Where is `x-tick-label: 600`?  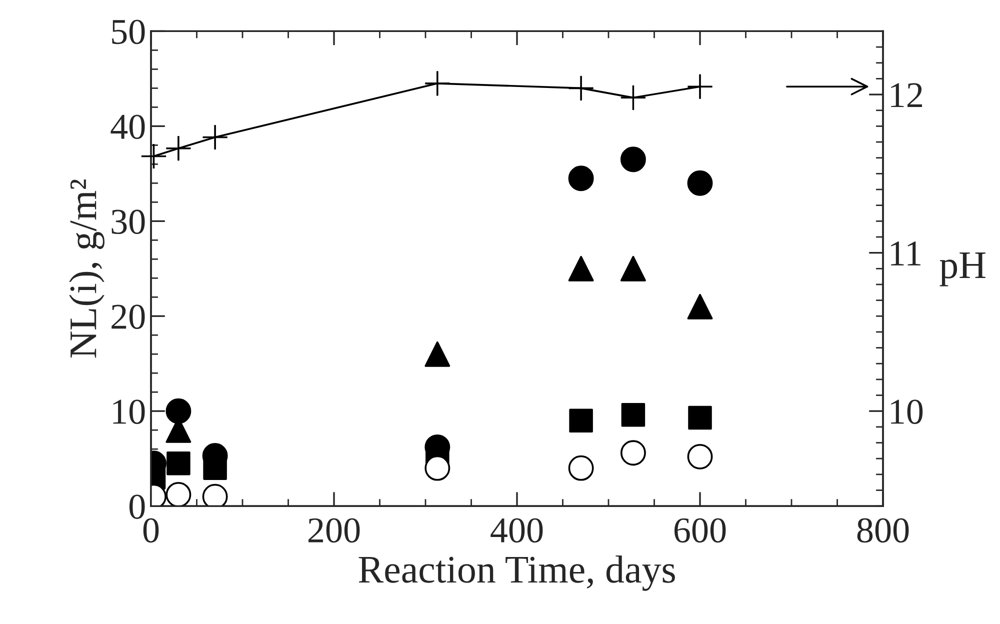 x-tick-label: 600 is located at coordinates (700, 530).